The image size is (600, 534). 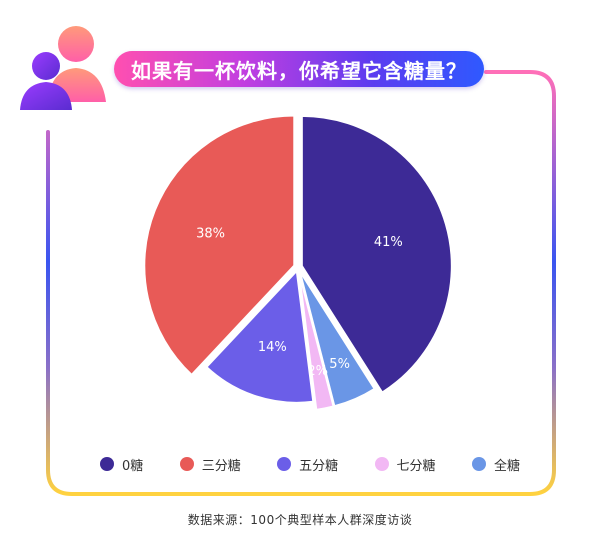 I want to click on data-source-note: 数据来源：100个典型样本人群深度访谈, so click(x=300, y=520).